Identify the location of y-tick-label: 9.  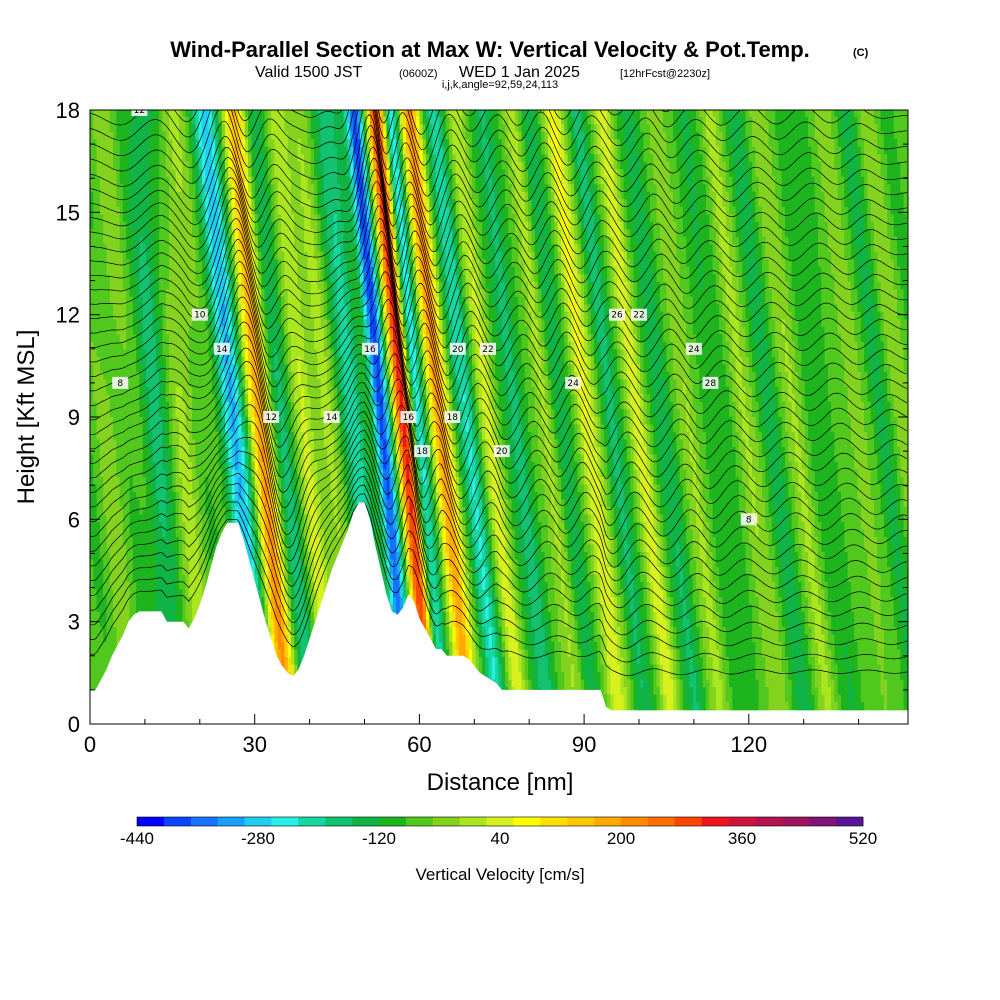
(74, 417).